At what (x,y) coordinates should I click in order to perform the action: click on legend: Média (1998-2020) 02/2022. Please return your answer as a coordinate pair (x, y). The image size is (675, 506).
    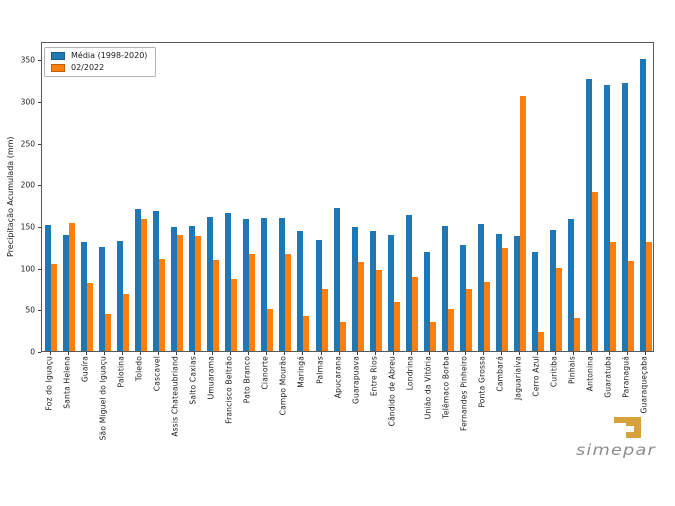
    Looking at the image, I should click on (100, 62).